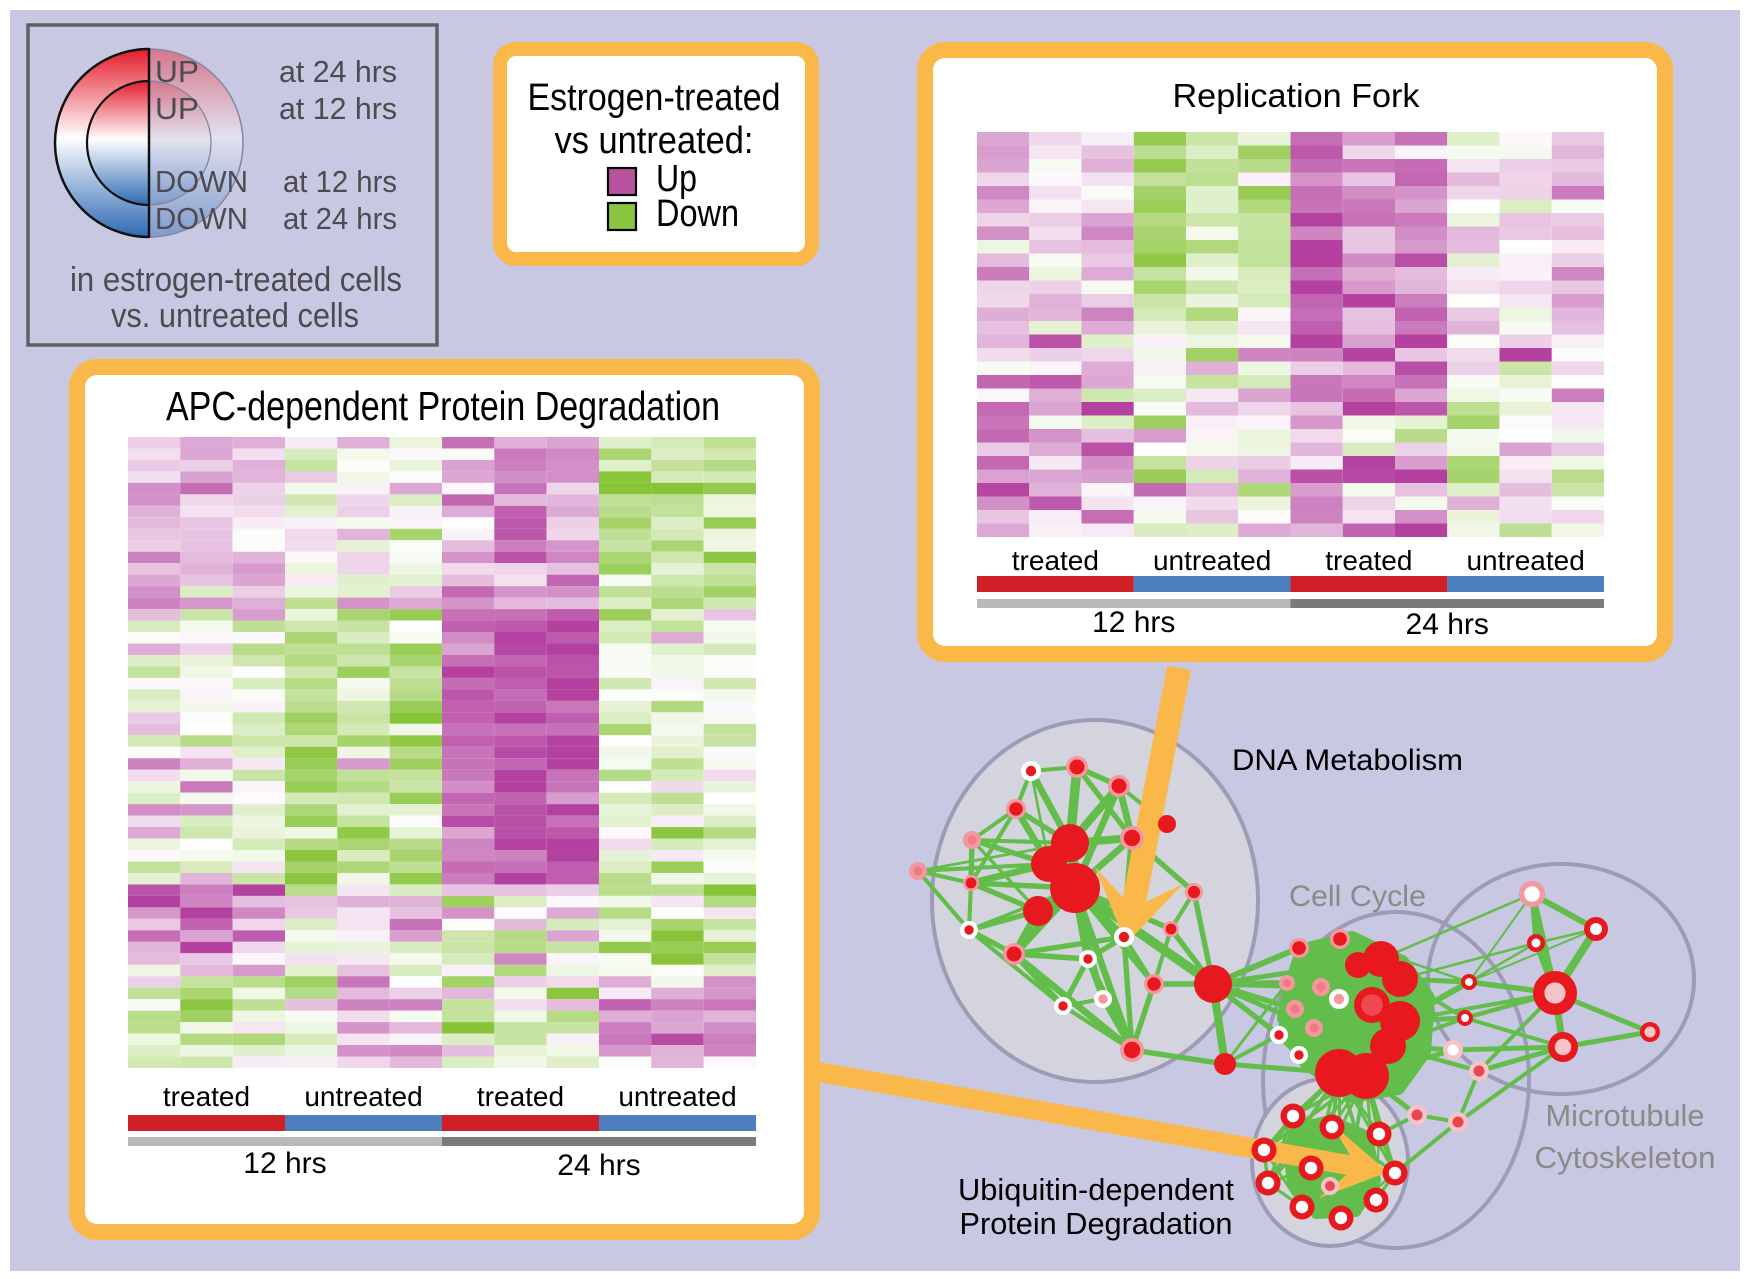  Describe the element at coordinates (443, 406) in the screenshot. I see `svg-text:APC-dependent Protein Degradat: APC-dependent Protein Degradation` at that location.